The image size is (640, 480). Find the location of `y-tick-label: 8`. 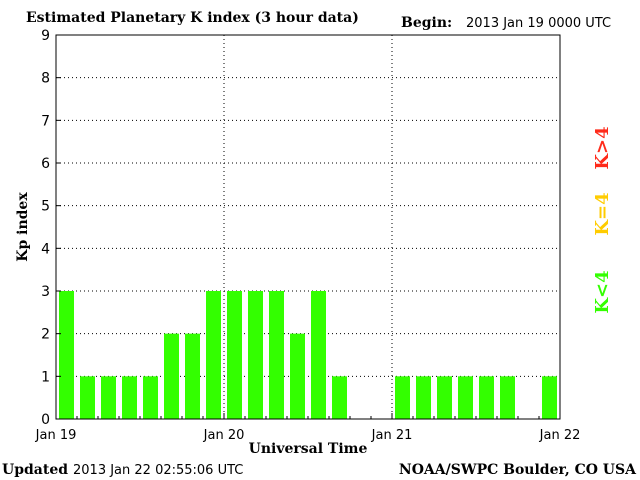

y-tick-label: 8 is located at coordinates (45, 79).